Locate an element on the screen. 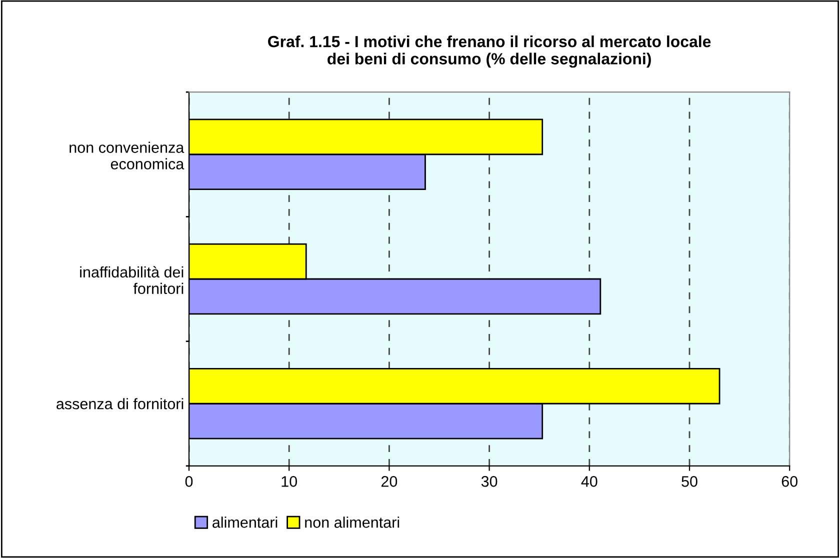 The width and height of the screenshot is (840, 558). x-tick-label: 0 is located at coordinates (189, 481).